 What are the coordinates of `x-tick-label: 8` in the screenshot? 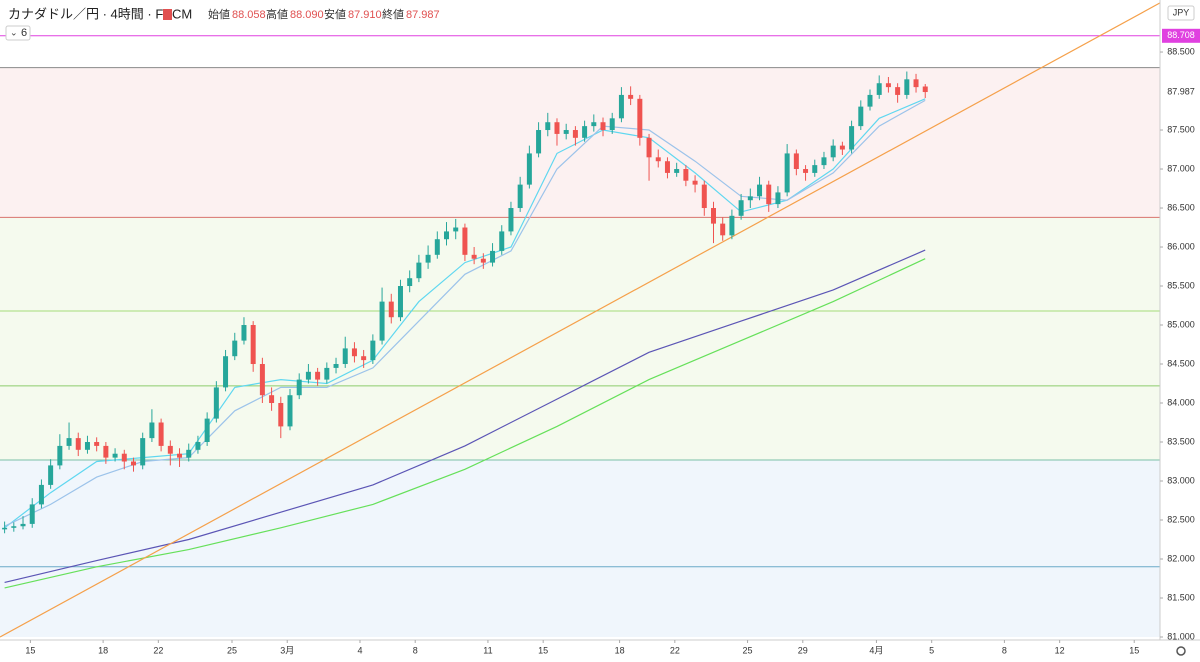 It's located at (415, 650).